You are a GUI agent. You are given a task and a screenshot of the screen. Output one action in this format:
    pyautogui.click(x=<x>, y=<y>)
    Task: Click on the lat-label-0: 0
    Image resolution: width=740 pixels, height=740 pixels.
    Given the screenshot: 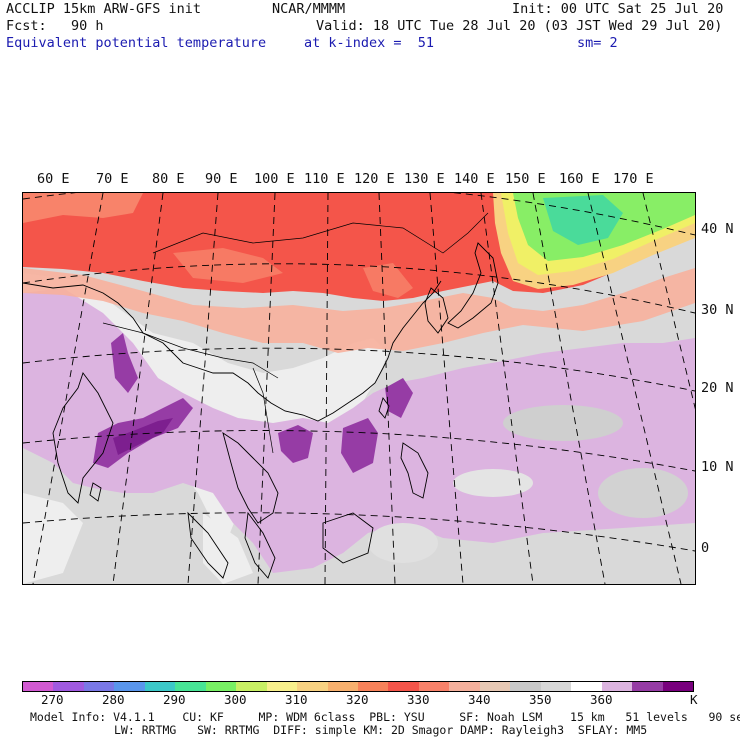 What is the action you would take?
    pyautogui.click(x=705, y=548)
    